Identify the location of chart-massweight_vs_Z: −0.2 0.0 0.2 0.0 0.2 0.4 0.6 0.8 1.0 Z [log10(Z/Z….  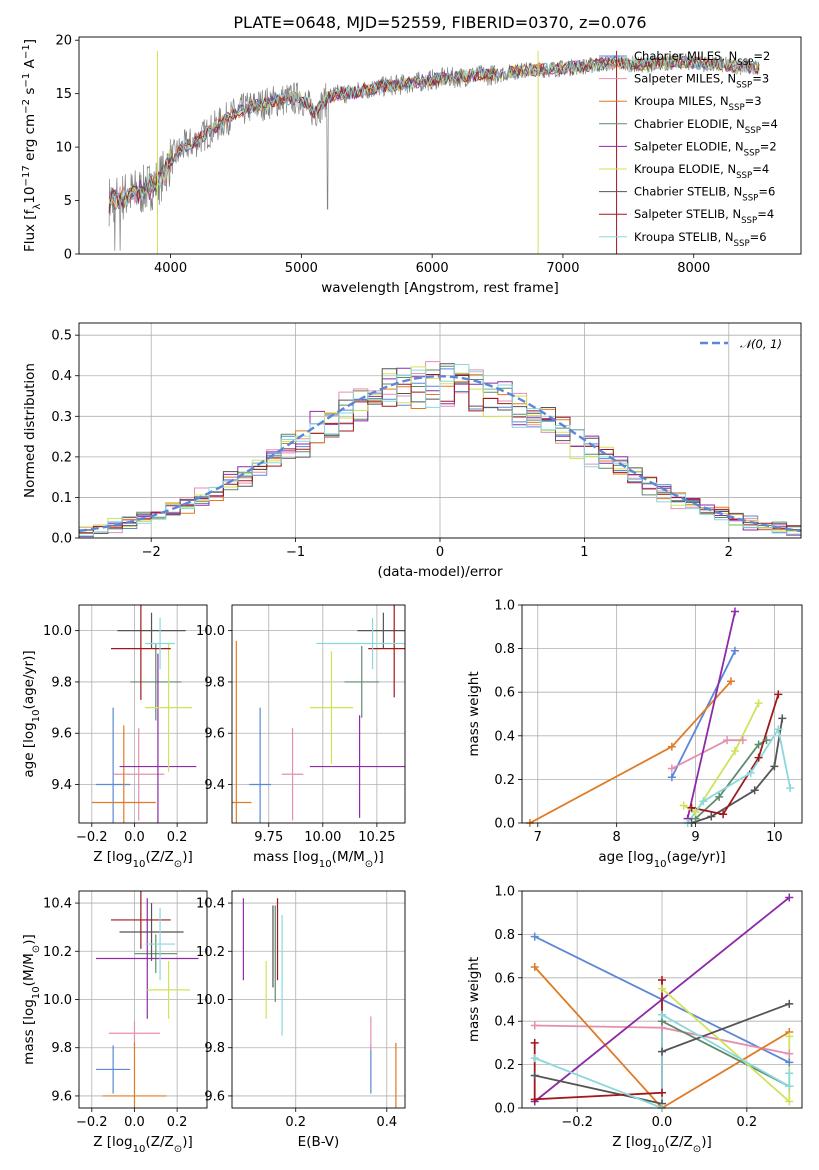
(634, 1020).